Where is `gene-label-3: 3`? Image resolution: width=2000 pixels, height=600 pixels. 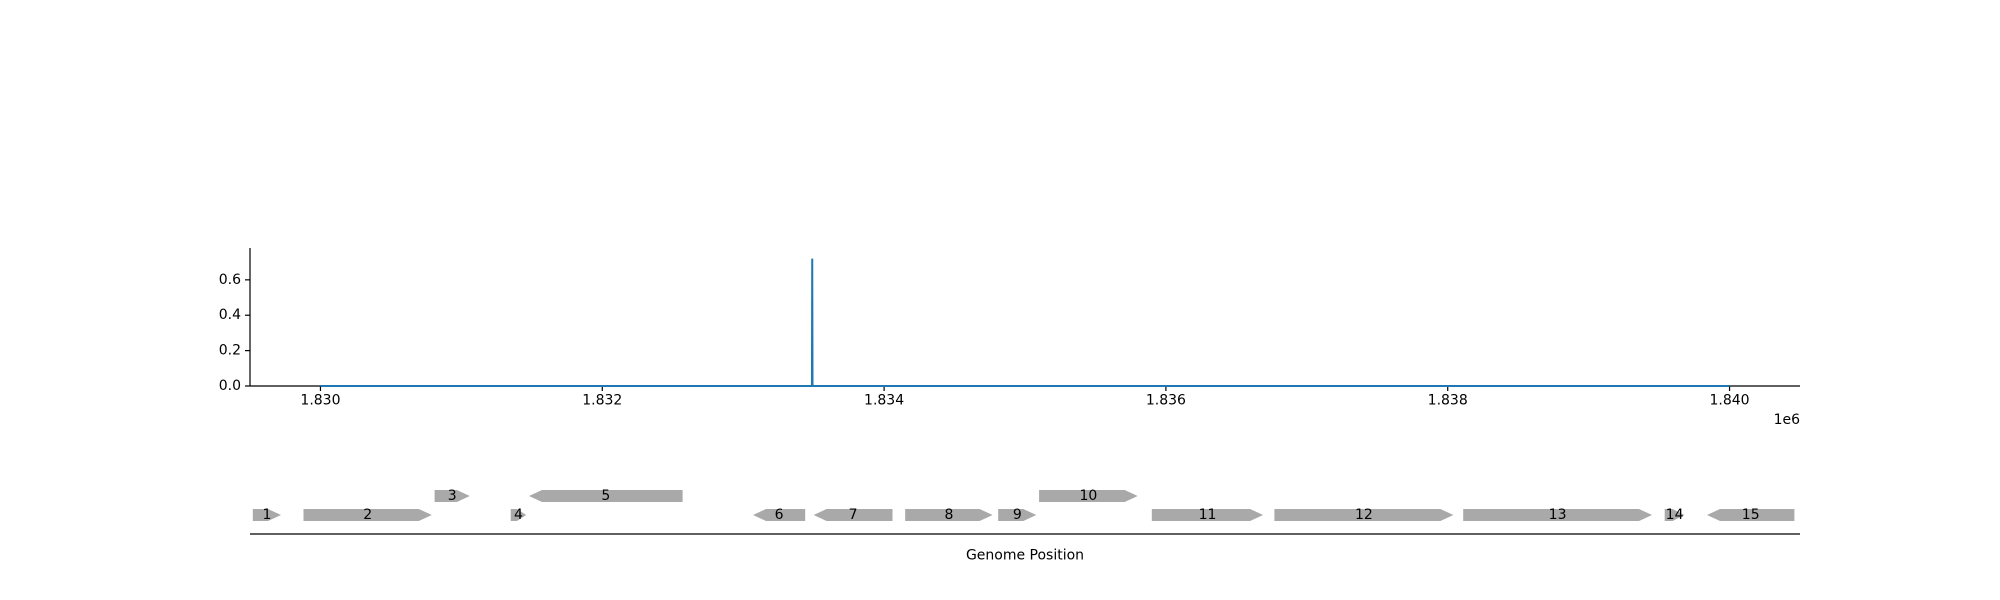
gene-label-3: 3 is located at coordinates (452, 496).